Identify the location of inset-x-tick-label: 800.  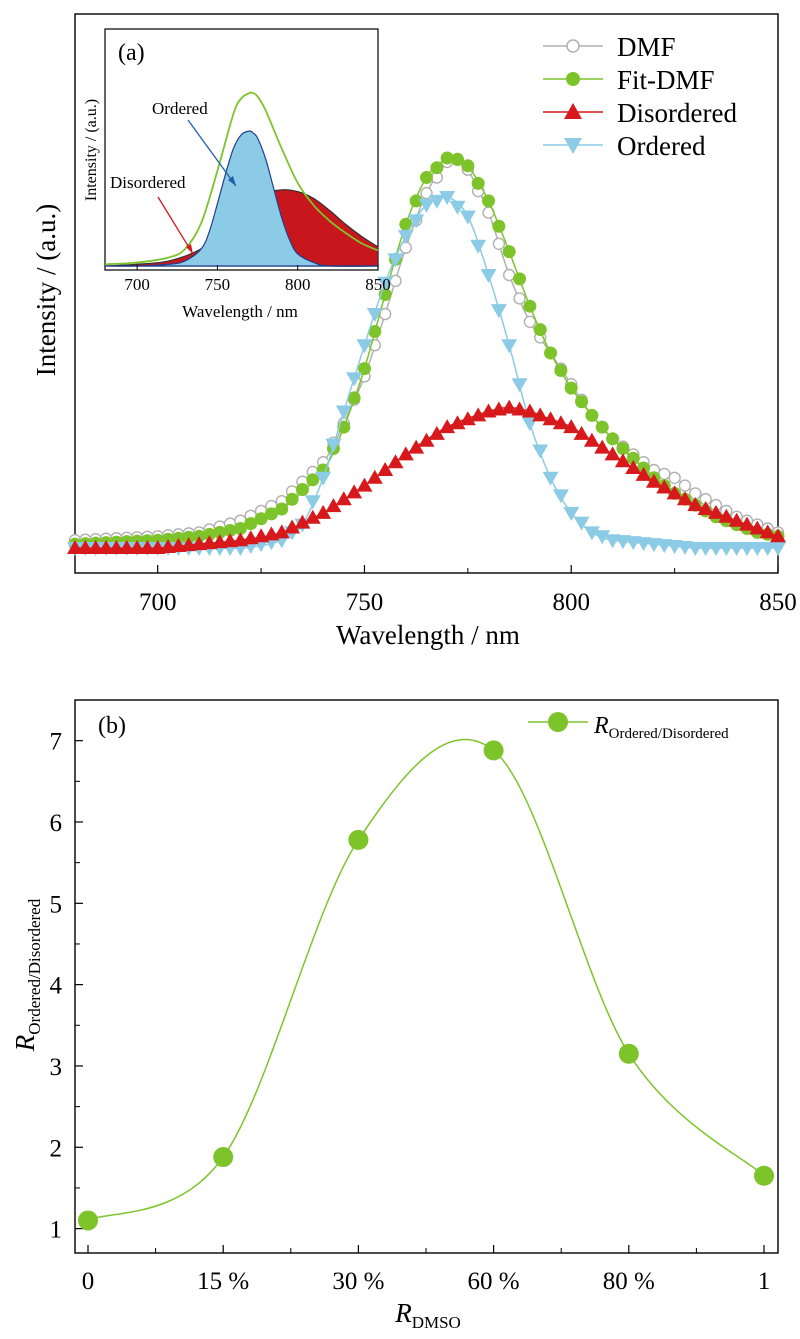
(298, 284).